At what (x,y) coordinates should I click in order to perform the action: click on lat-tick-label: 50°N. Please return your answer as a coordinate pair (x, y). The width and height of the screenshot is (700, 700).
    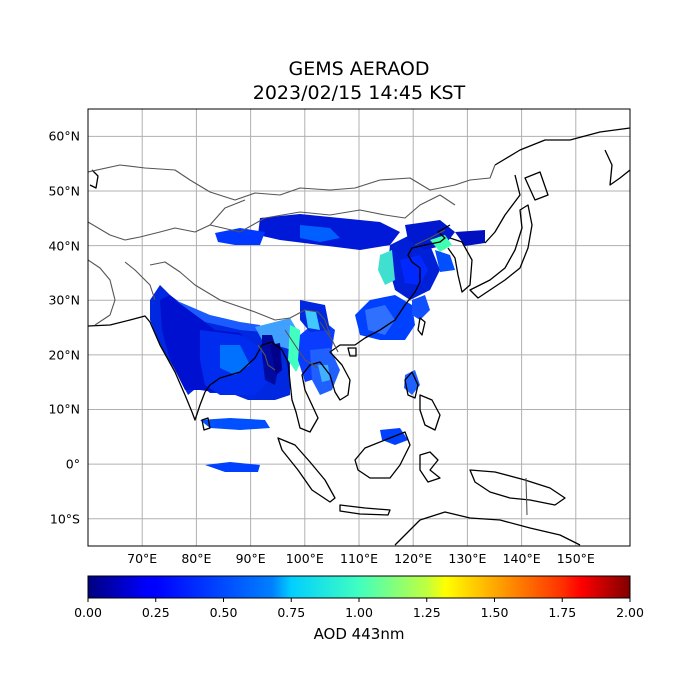
    Looking at the image, I should click on (64, 191).